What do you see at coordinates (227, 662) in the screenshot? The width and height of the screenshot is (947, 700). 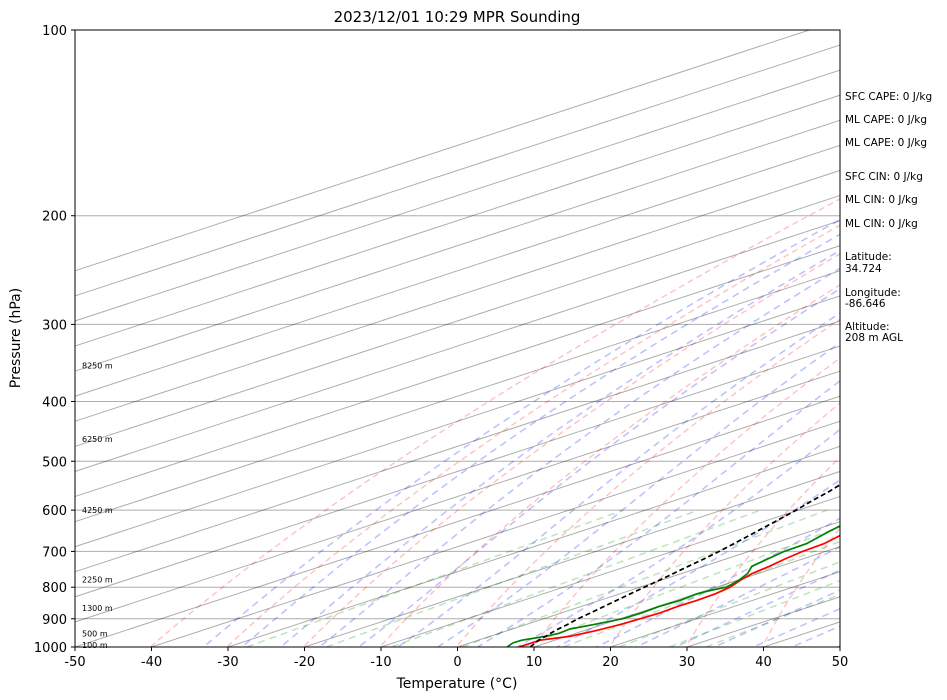 I see `x-tick-label: -30` at bounding box center [227, 662].